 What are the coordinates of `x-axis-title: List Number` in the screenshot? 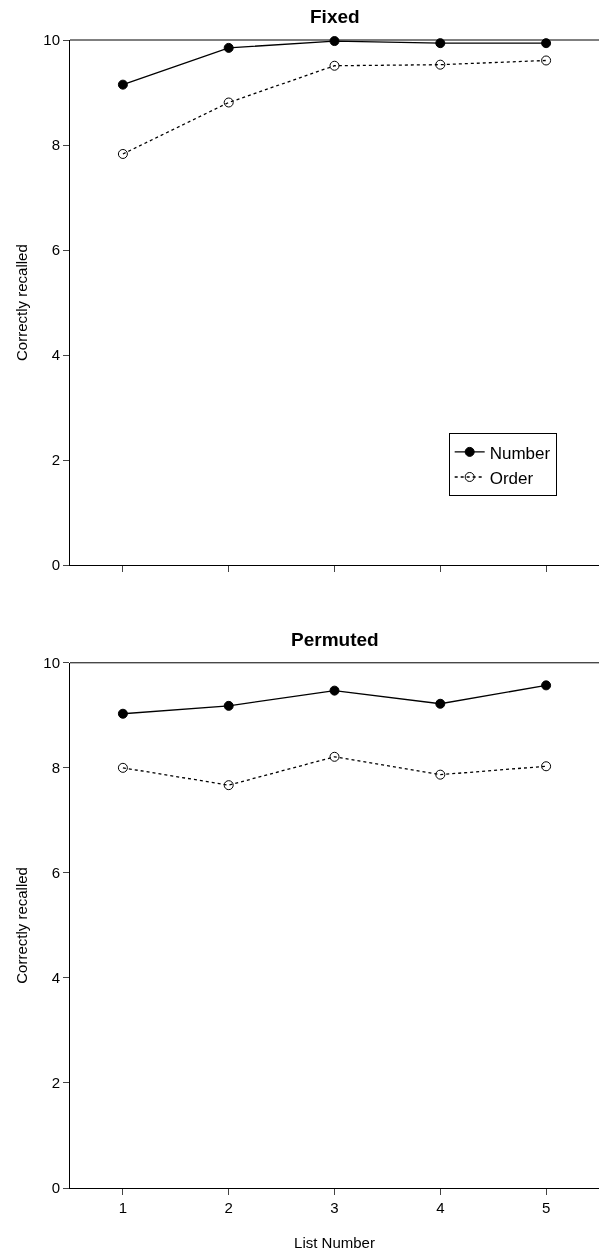 It's located at (334, 1242).